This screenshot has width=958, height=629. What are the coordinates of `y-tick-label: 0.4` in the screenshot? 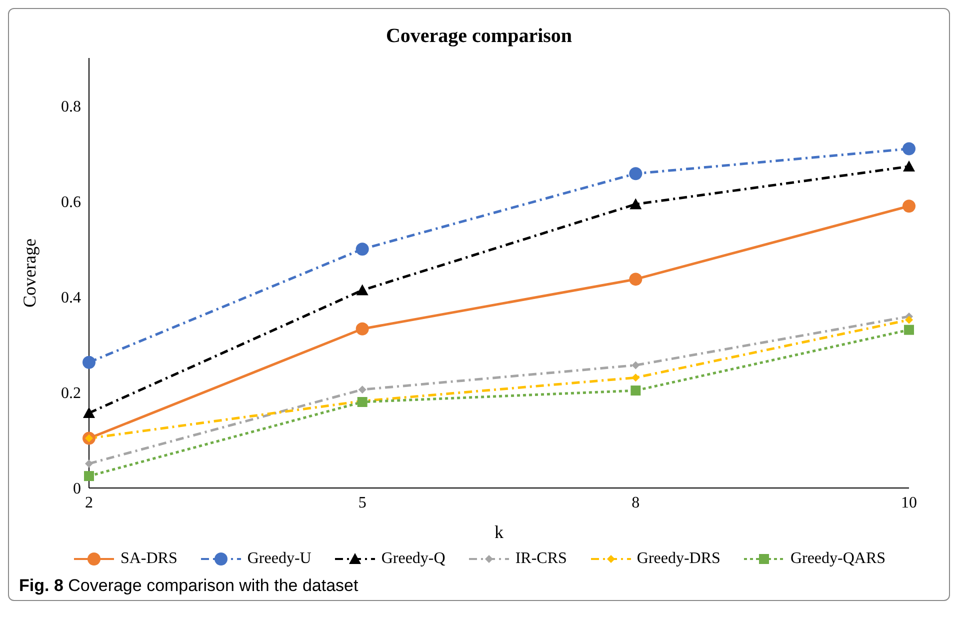 It's located at (71, 298).